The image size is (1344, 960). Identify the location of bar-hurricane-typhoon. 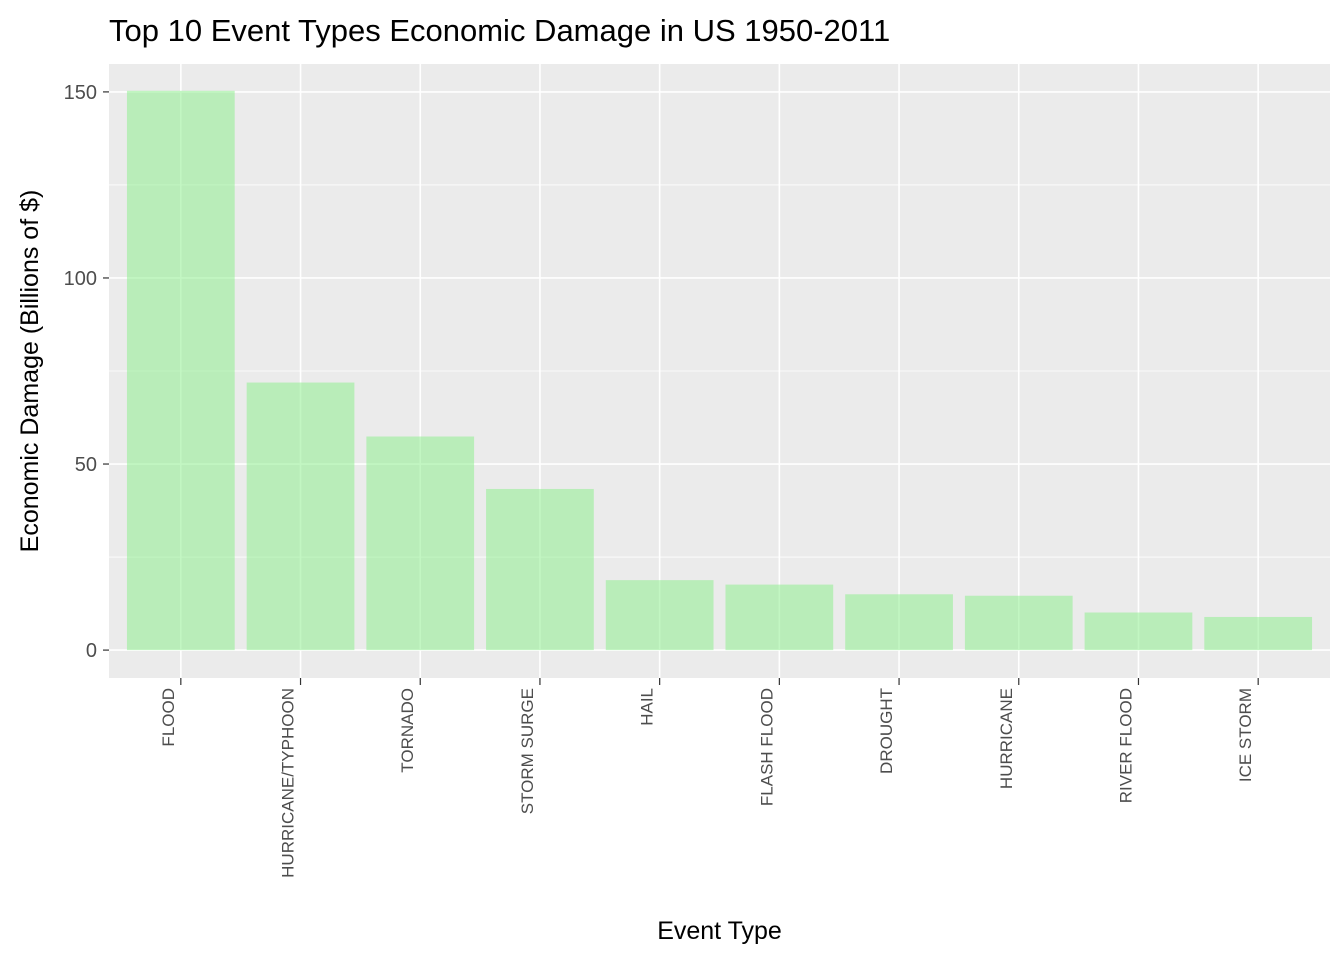
(300, 516).